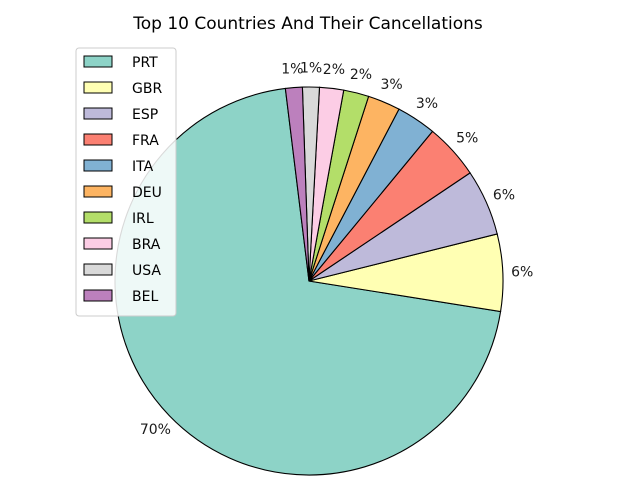 This screenshot has width=633, height=479. What do you see at coordinates (143, 219) in the screenshot?
I see `legend-label-irl: IRL` at bounding box center [143, 219].